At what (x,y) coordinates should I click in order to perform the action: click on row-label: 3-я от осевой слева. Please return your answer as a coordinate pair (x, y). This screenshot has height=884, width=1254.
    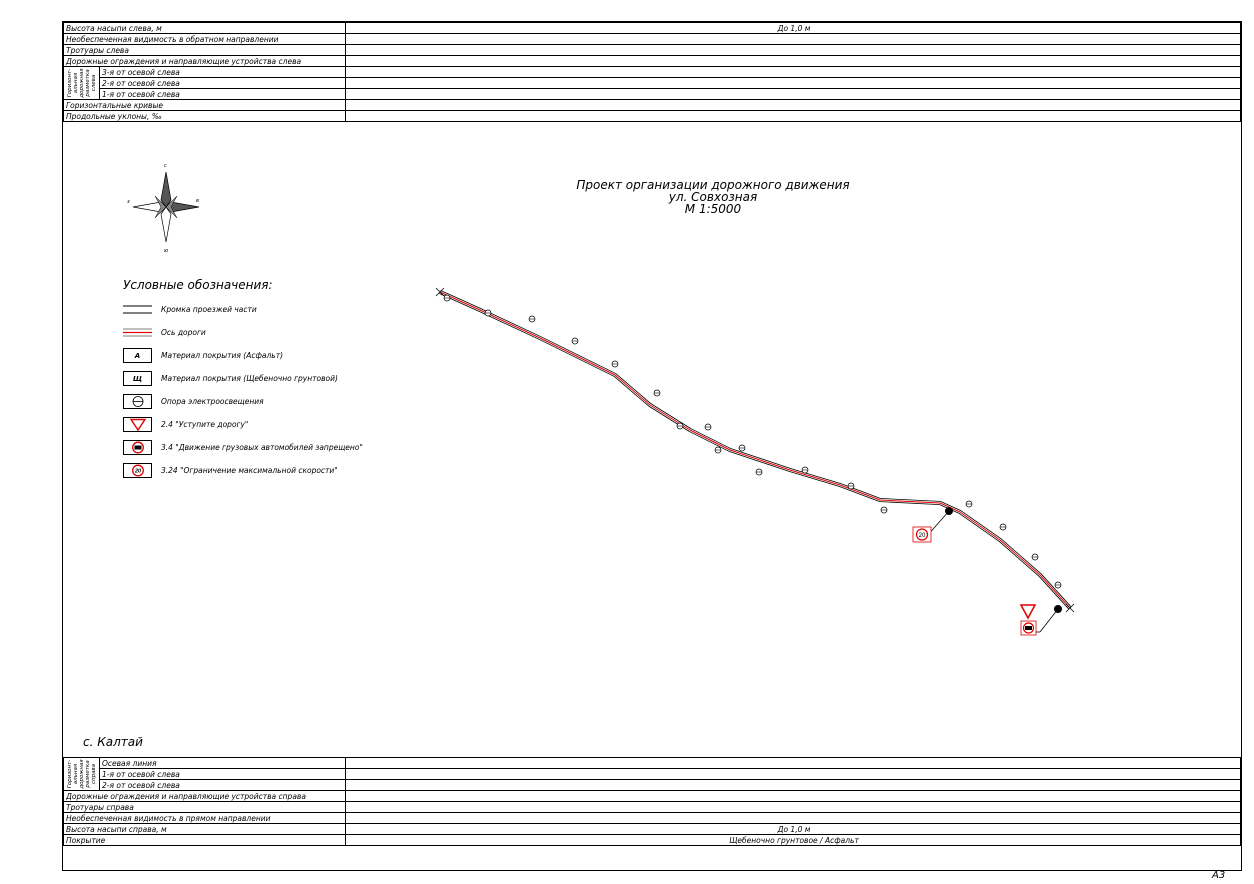
    Looking at the image, I should click on (222, 72).